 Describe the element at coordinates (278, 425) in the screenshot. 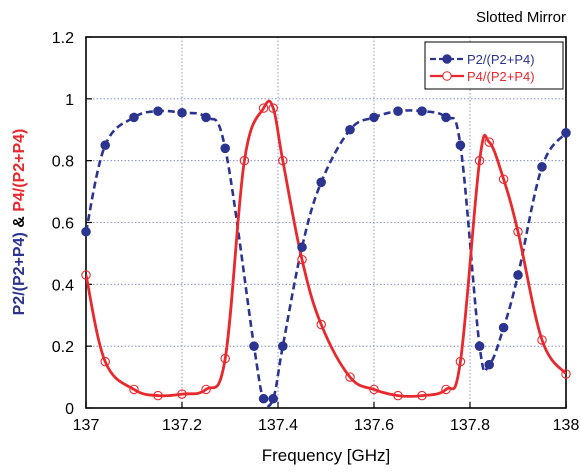

I see `x-tick-label: 137.4` at that location.